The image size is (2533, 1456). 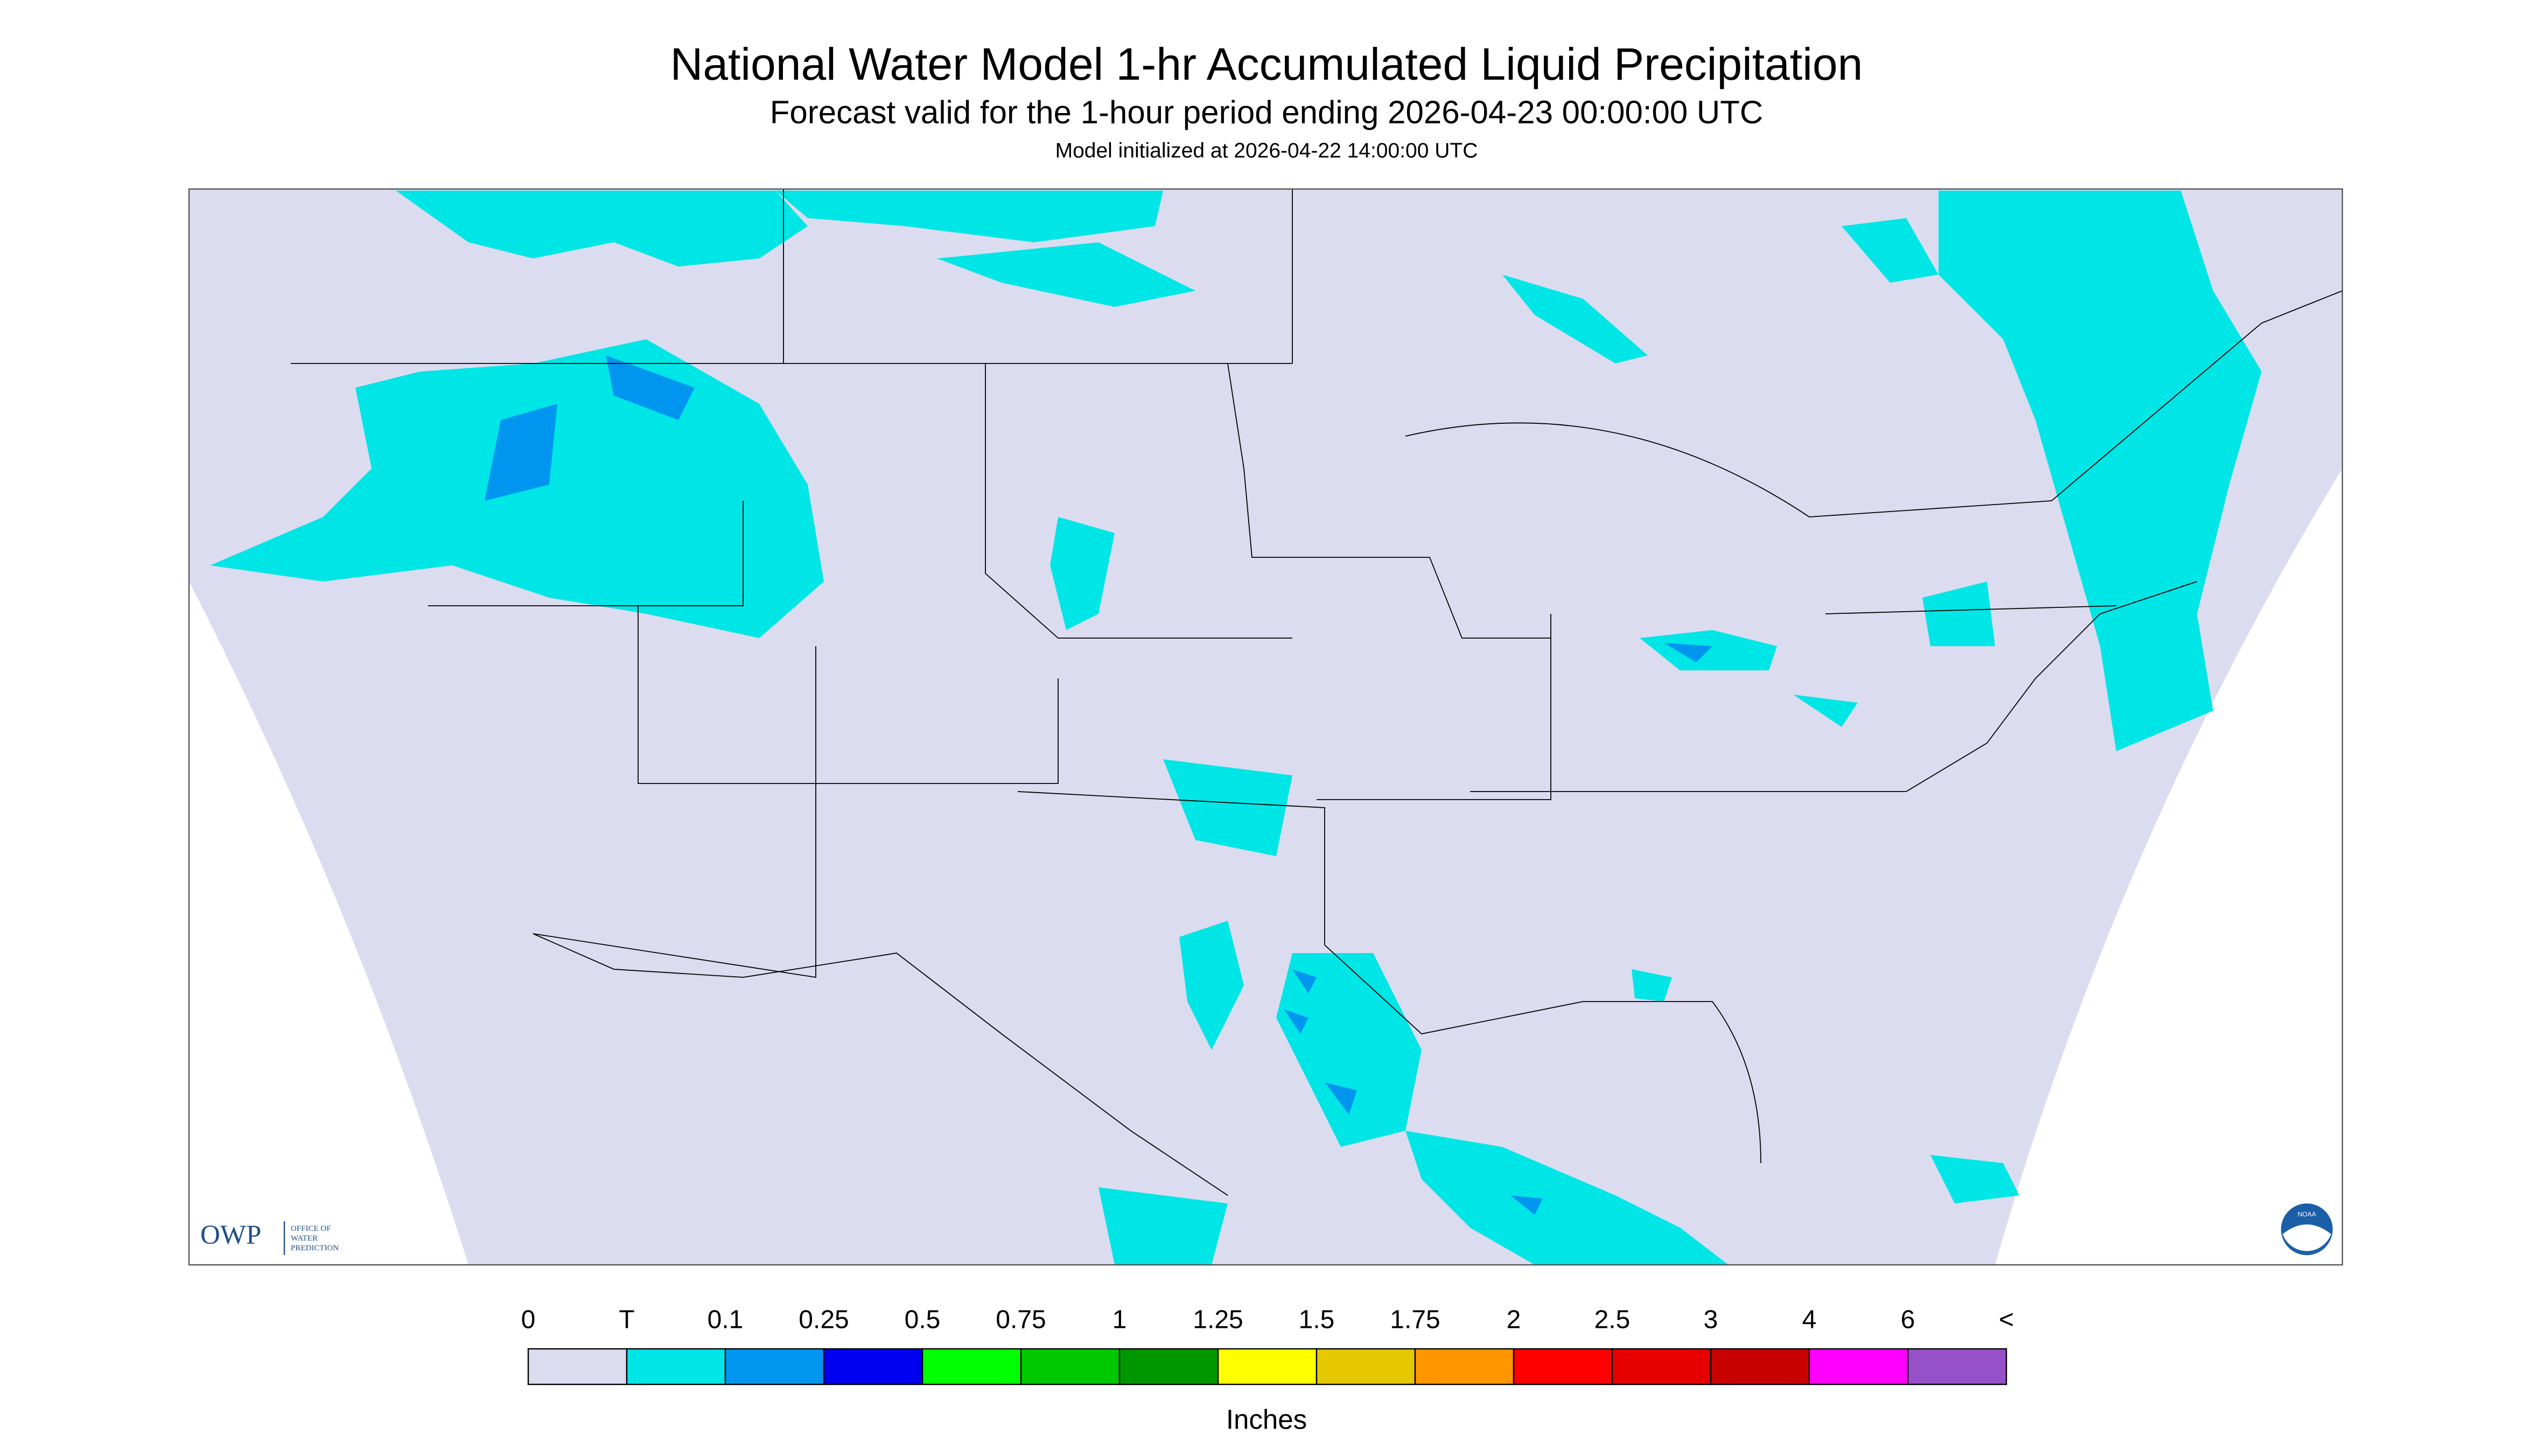 I want to click on legend-label: 2, so click(x=1514, y=1320).